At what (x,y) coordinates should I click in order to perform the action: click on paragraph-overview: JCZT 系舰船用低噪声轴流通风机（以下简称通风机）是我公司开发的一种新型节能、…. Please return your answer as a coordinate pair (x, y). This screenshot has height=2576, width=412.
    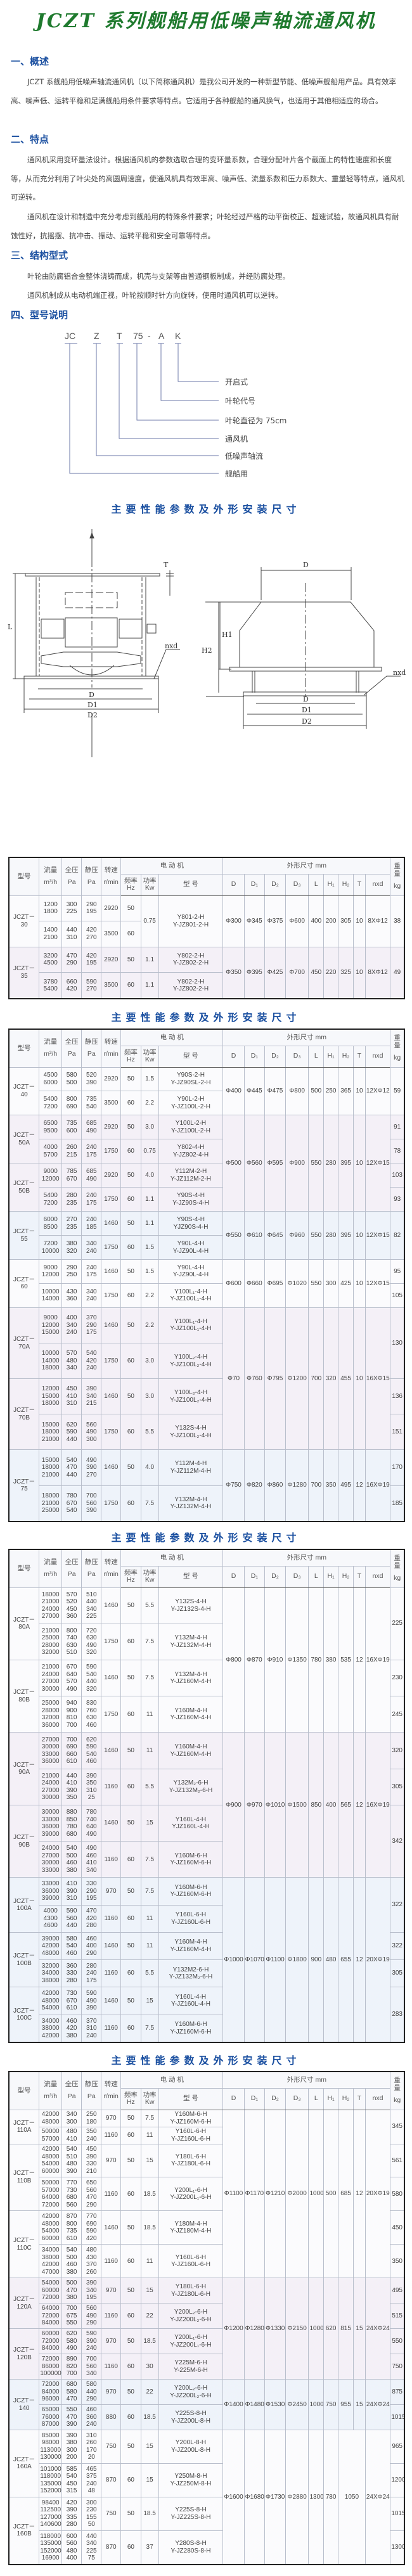
    Looking at the image, I should click on (203, 91).